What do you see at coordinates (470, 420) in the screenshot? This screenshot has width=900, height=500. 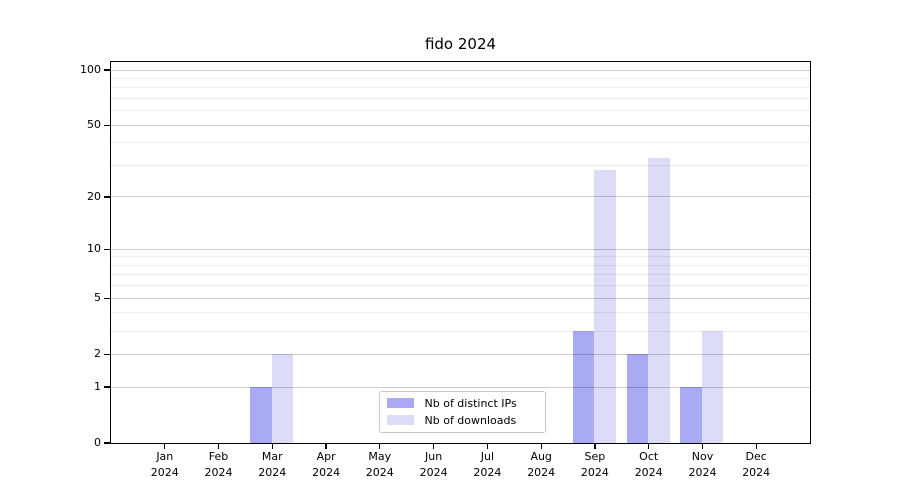 I see `legend-label-downloads: Nb of downloads` at bounding box center [470, 420].